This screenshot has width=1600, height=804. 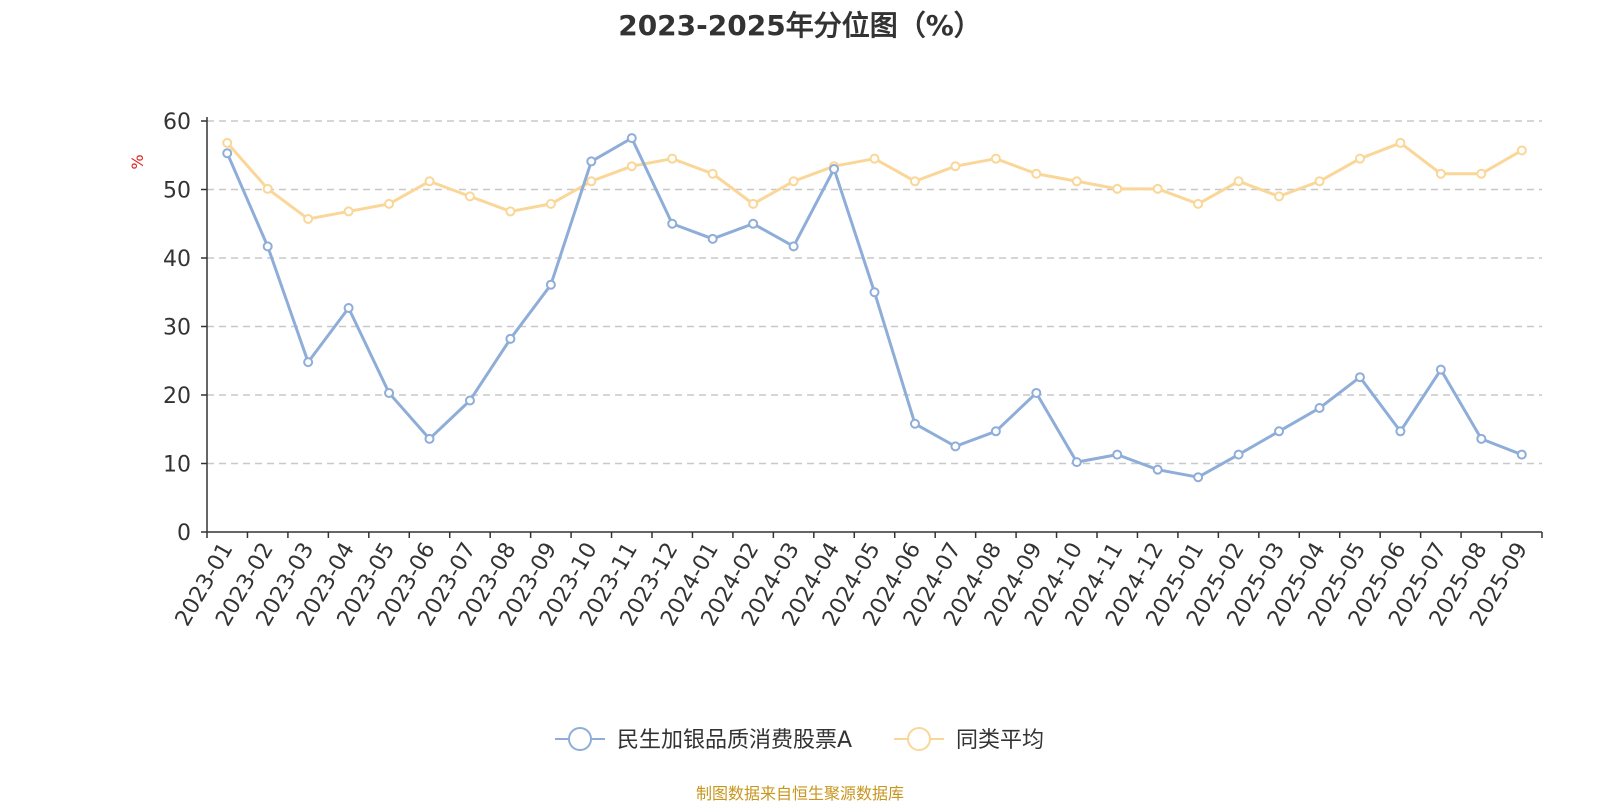 I want to click on legend: 民生加银品质消费股票A 同类平均, so click(x=799, y=740).